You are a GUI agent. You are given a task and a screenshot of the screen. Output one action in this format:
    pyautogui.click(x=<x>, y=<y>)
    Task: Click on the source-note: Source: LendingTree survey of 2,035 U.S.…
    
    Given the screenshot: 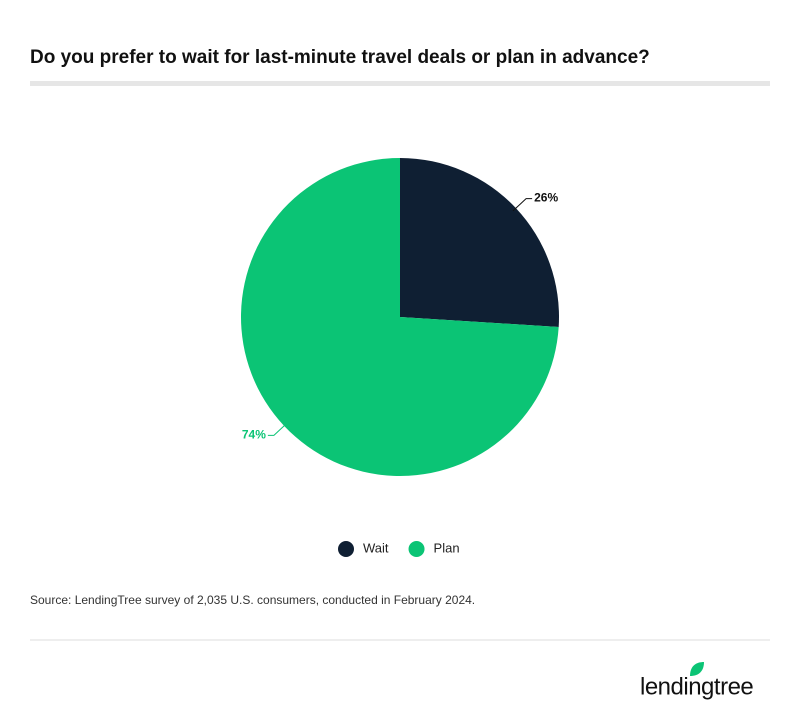 What is the action you would take?
    pyautogui.click(x=252, y=600)
    